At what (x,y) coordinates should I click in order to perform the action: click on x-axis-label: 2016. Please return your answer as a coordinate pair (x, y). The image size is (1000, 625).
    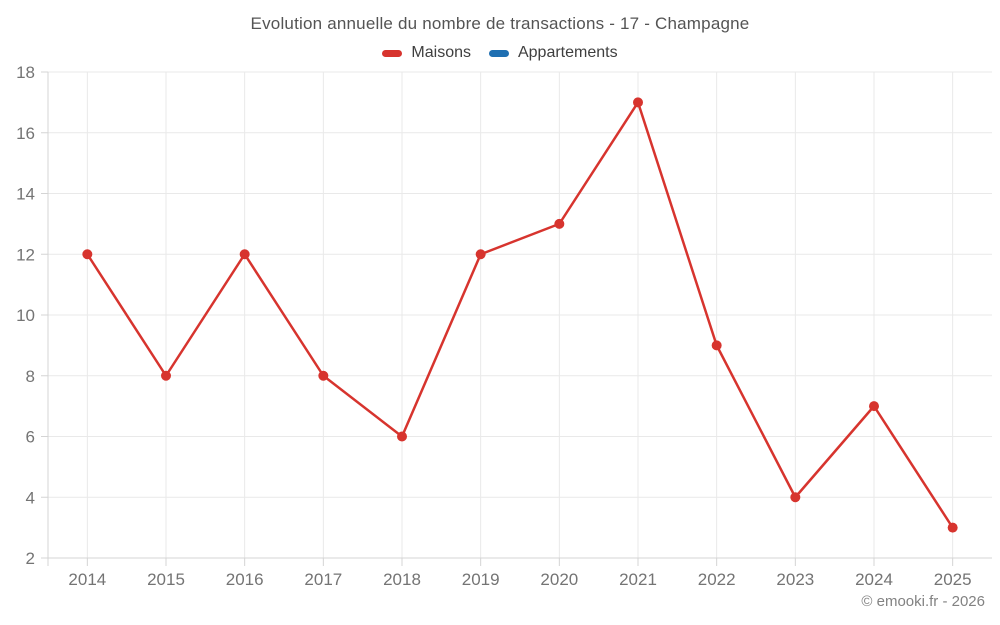
    Looking at the image, I should click on (245, 579).